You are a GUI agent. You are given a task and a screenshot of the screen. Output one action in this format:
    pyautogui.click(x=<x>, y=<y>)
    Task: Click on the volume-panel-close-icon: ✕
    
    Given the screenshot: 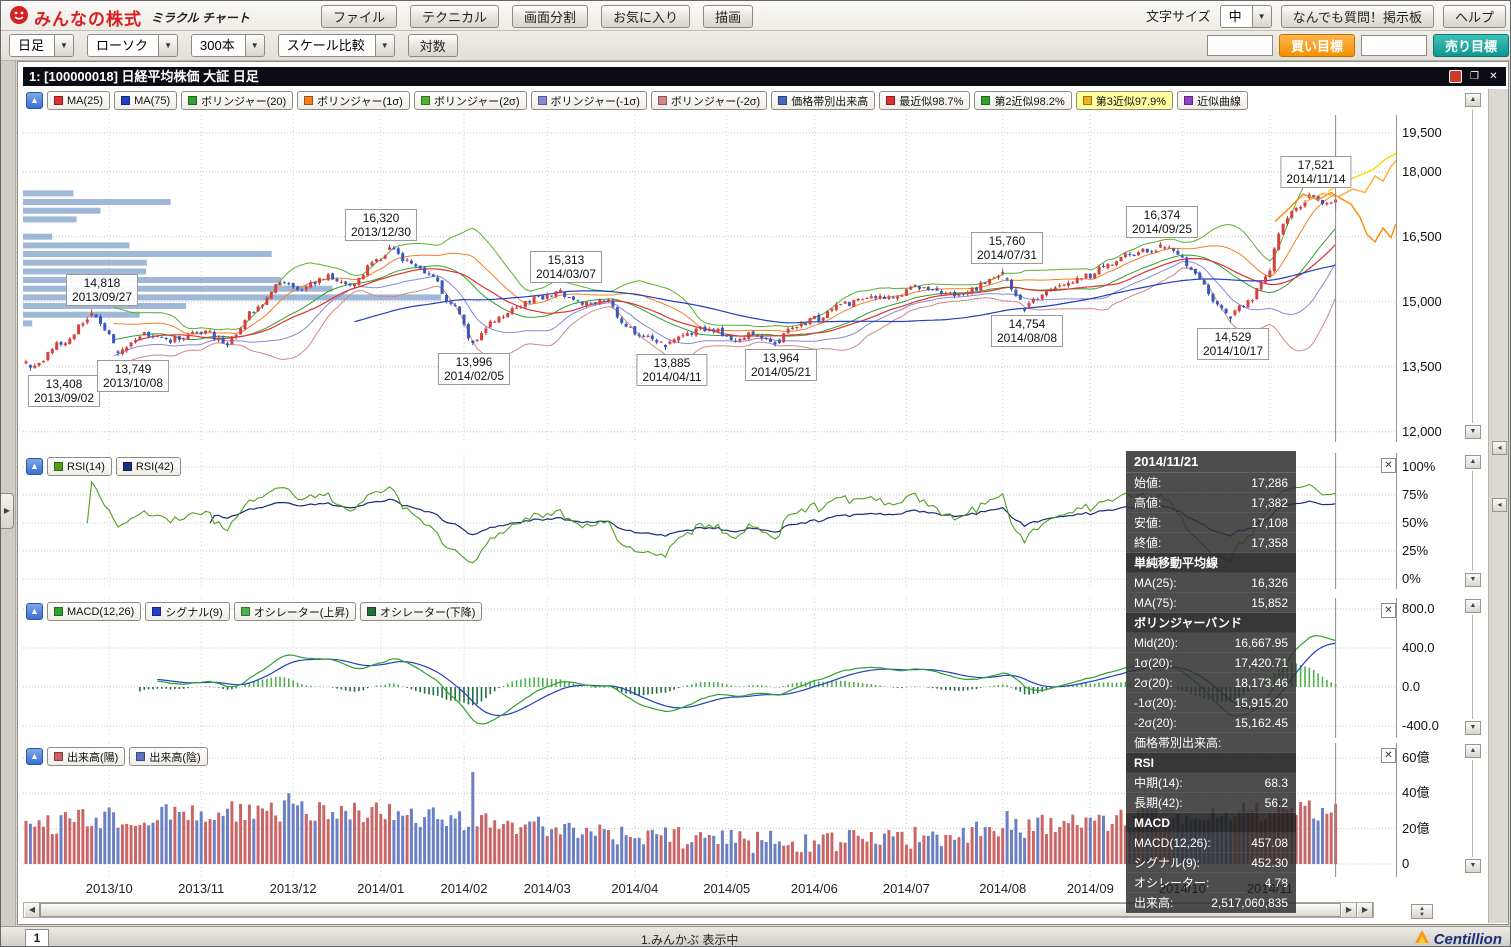 What is the action you would take?
    pyautogui.click(x=1388, y=755)
    